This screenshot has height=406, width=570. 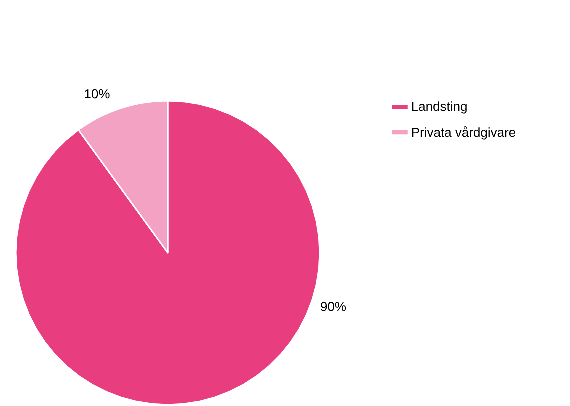 What do you see at coordinates (97, 94) in the screenshot?
I see `data-label: 10%` at bounding box center [97, 94].